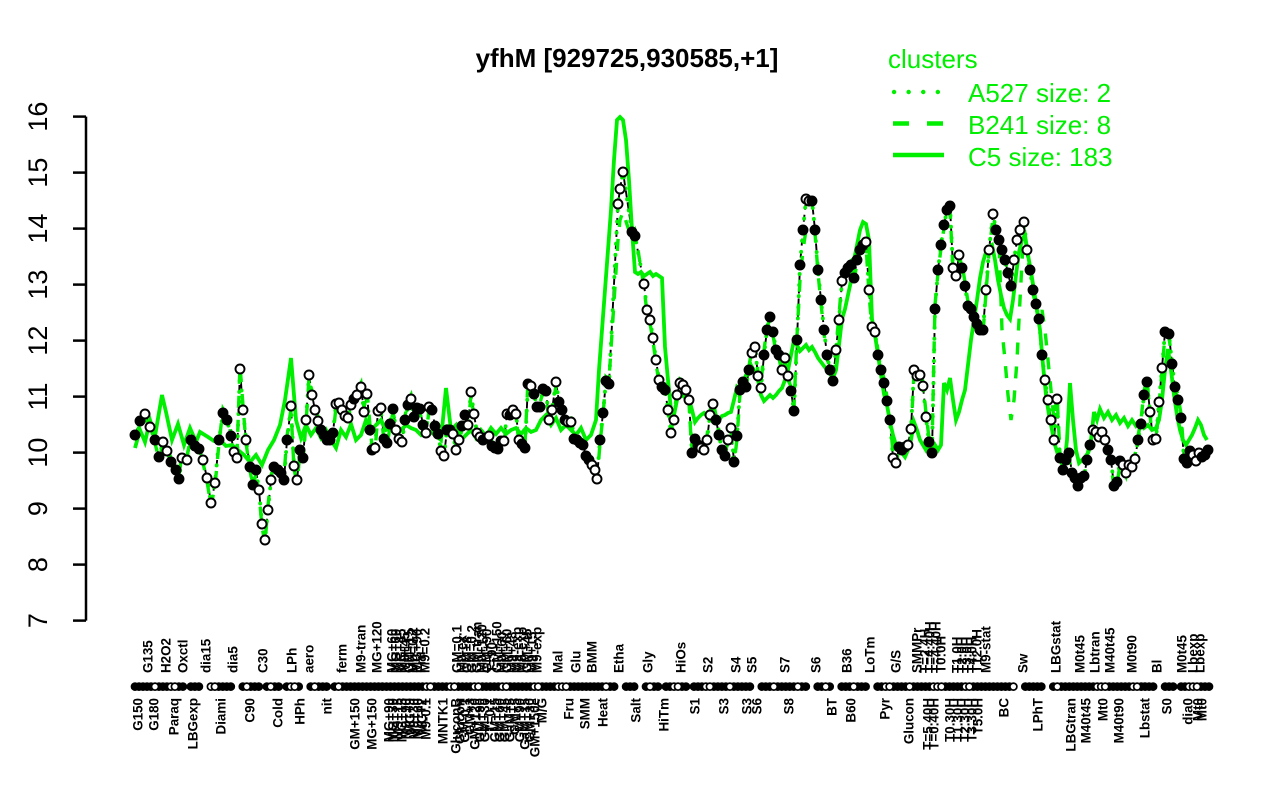 This screenshot has height=800, width=1280. I want to click on svg-text: Paraq, so click(174, 716).